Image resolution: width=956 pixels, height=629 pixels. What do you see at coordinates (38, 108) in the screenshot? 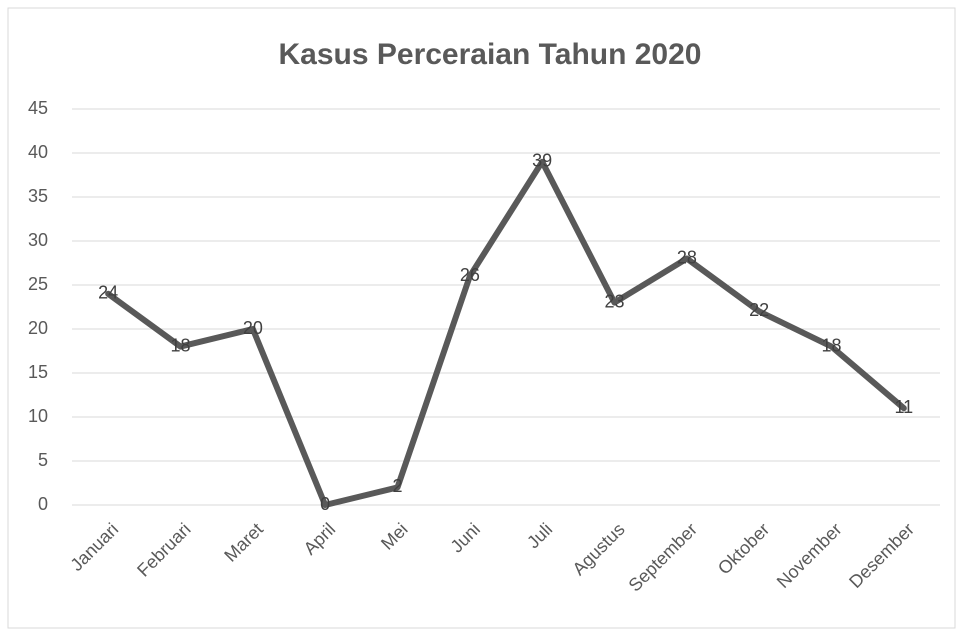
I see `y-tick-label: 45` at bounding box center [38, 108].